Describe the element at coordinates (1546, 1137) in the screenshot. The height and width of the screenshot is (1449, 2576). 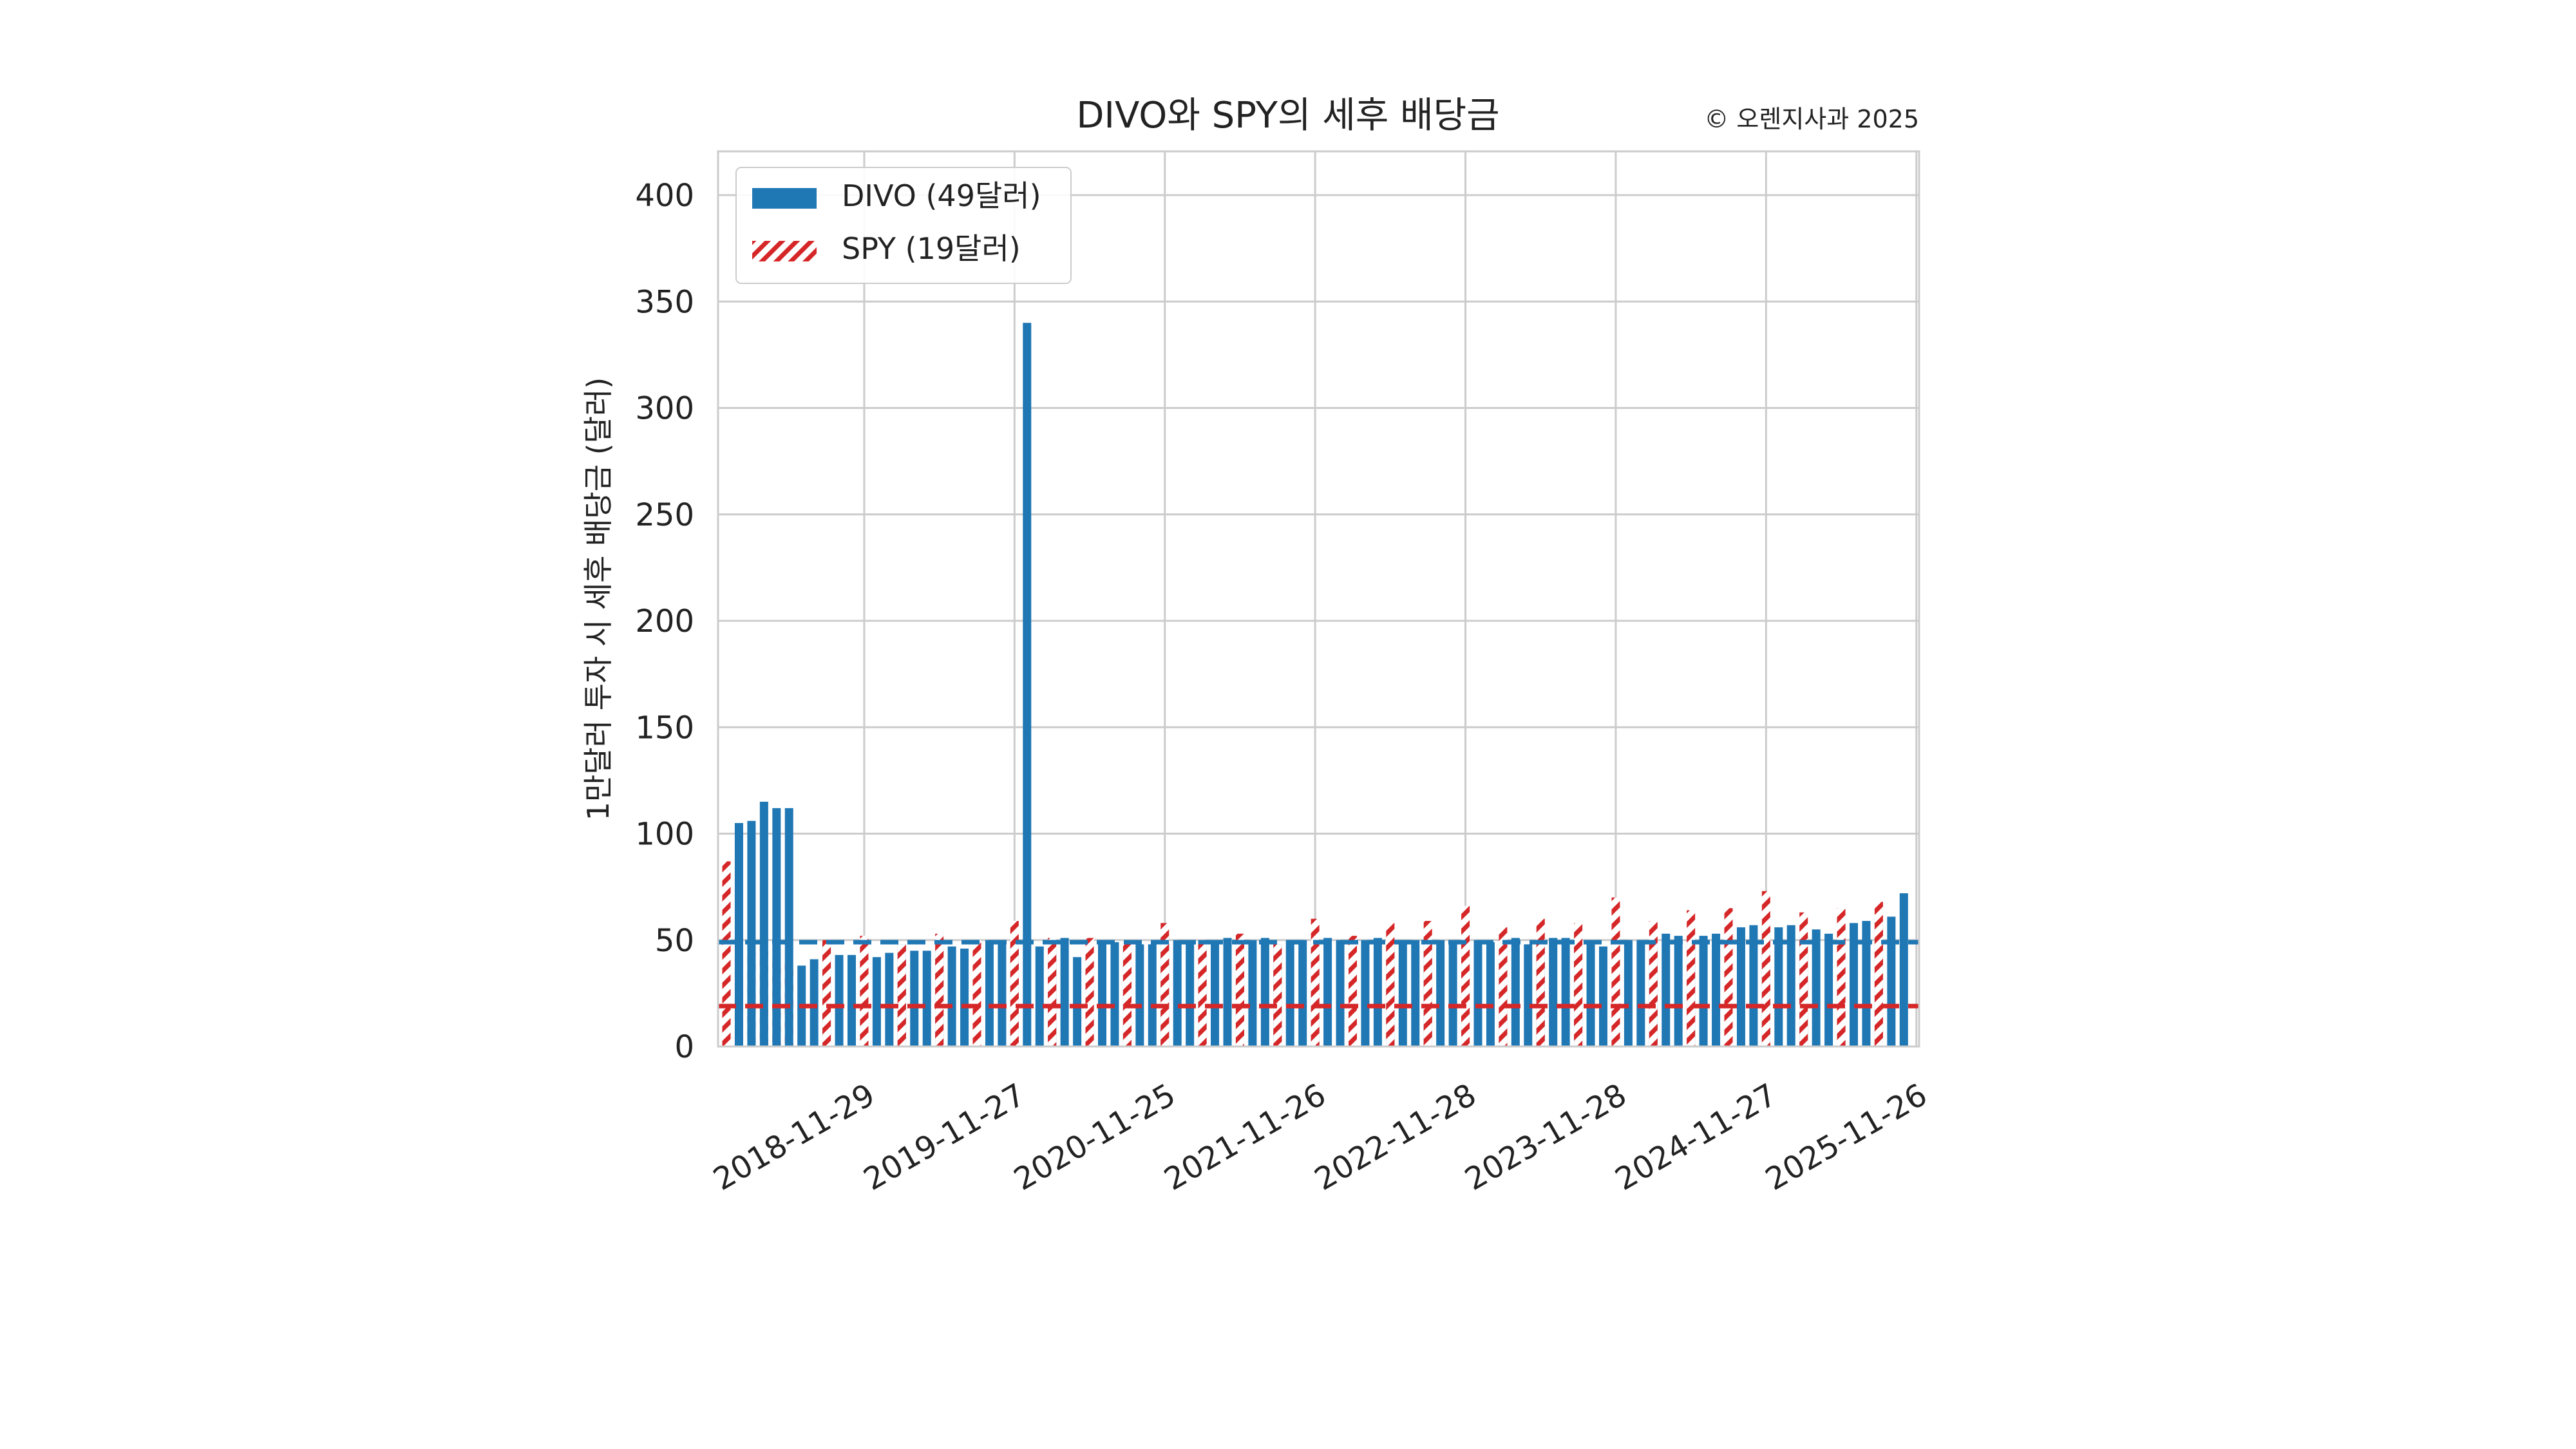
I see `x-tick-label: 2023-11-28` at that location.